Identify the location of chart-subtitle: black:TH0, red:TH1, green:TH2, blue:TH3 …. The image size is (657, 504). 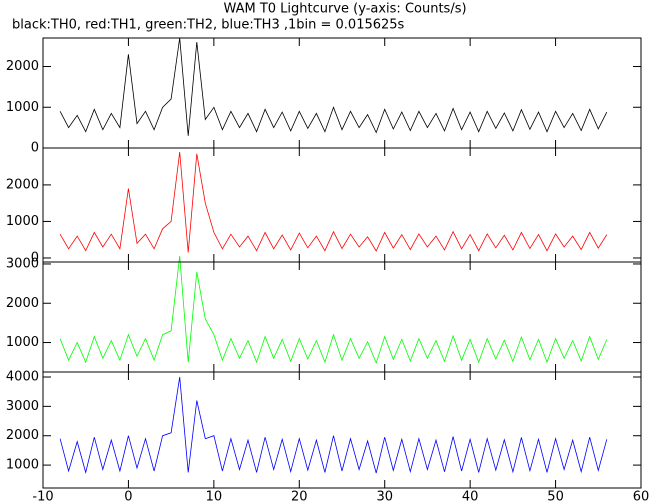
(208, 25).